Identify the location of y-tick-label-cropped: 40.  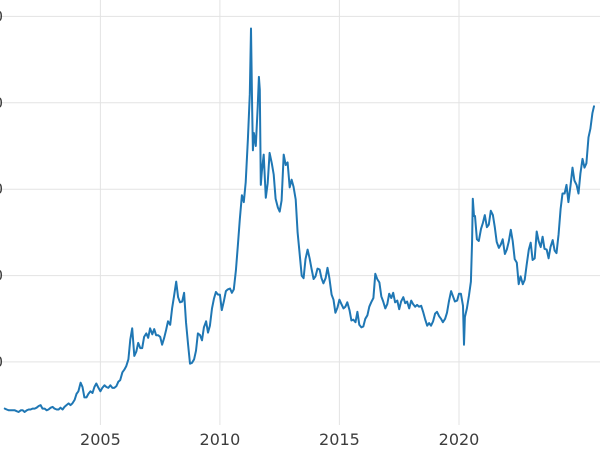
(1, 103).